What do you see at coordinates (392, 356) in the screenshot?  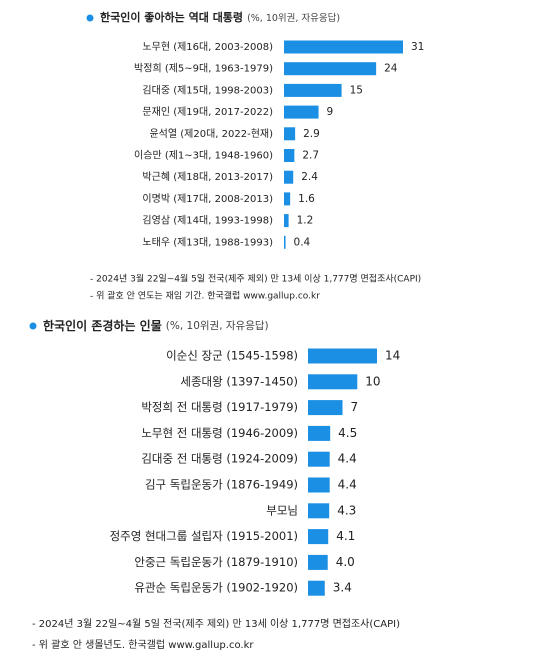 I see `value-label: 14` at bounding box center [392, 356].